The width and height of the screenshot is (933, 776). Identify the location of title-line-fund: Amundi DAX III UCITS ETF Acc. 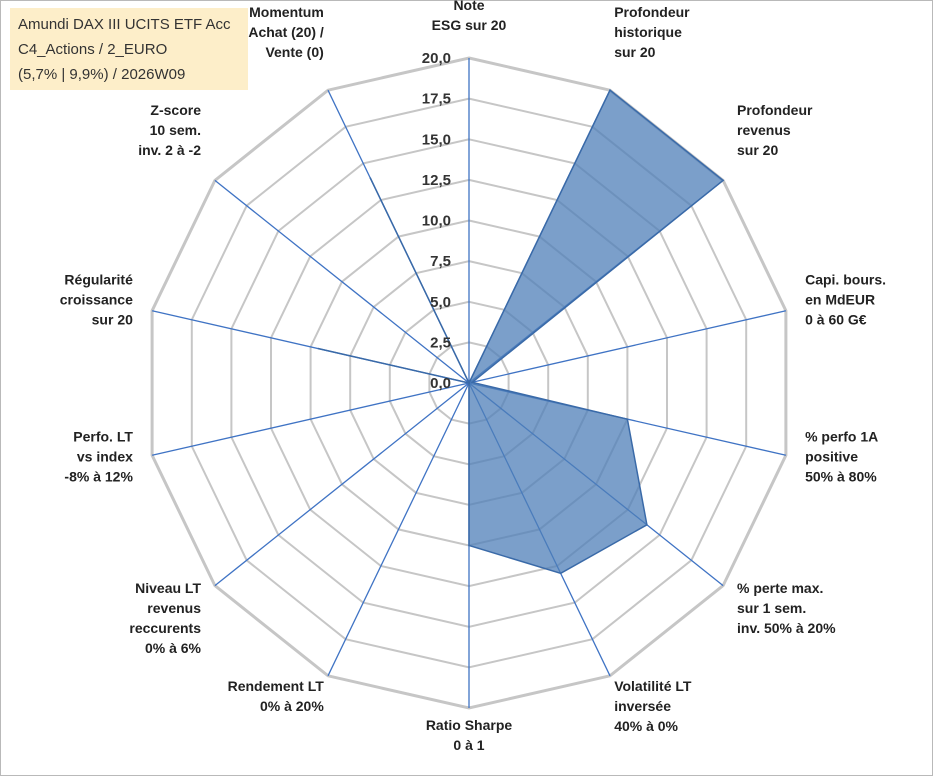
(124, 24).